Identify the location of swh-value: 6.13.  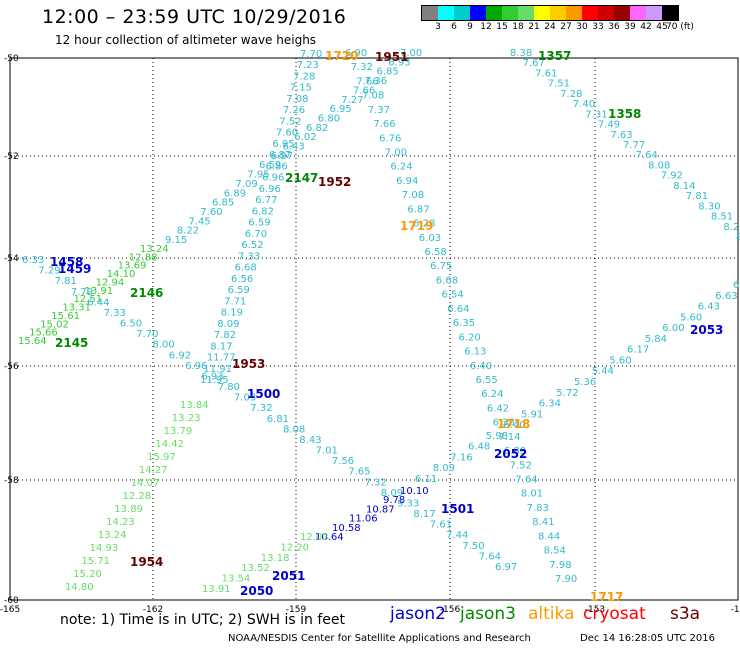
(475, 352).